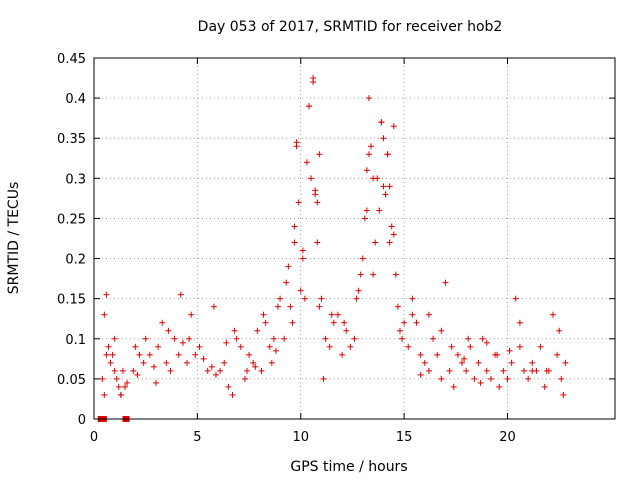 The height and width of the screenshot is (480, 640). What do you see at coordinates (75, 99) in the screenshot?
I see `y-tick-label: 0.4` at bounding box center [75, 99].